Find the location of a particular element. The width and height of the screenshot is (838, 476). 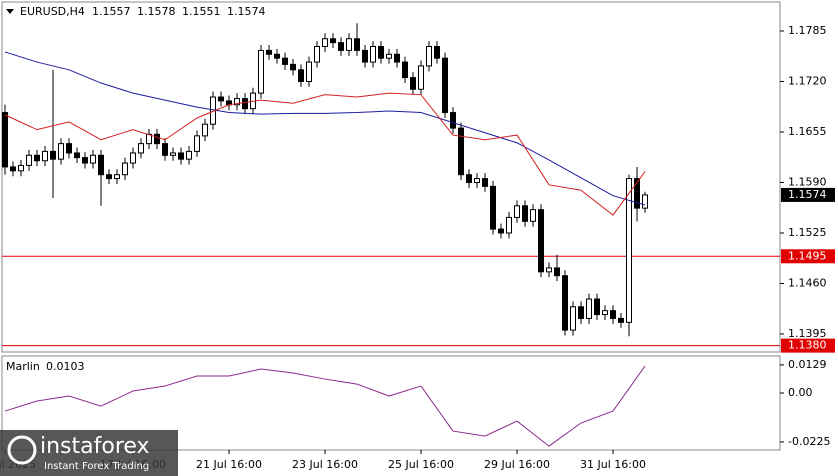

price-label-box is located at coordinates (808, 194).